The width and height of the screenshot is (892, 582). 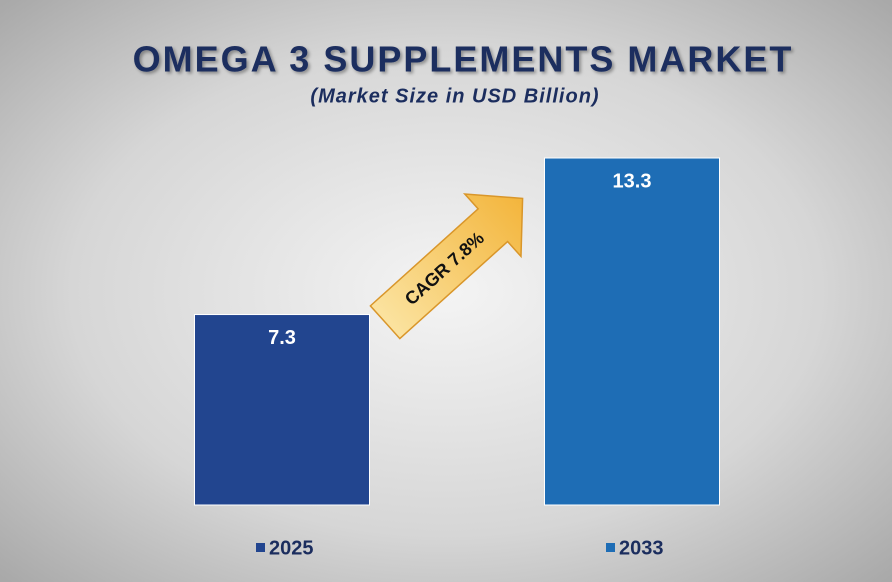 I want to click on value-label: 7.3, so click(x=282, y=338).